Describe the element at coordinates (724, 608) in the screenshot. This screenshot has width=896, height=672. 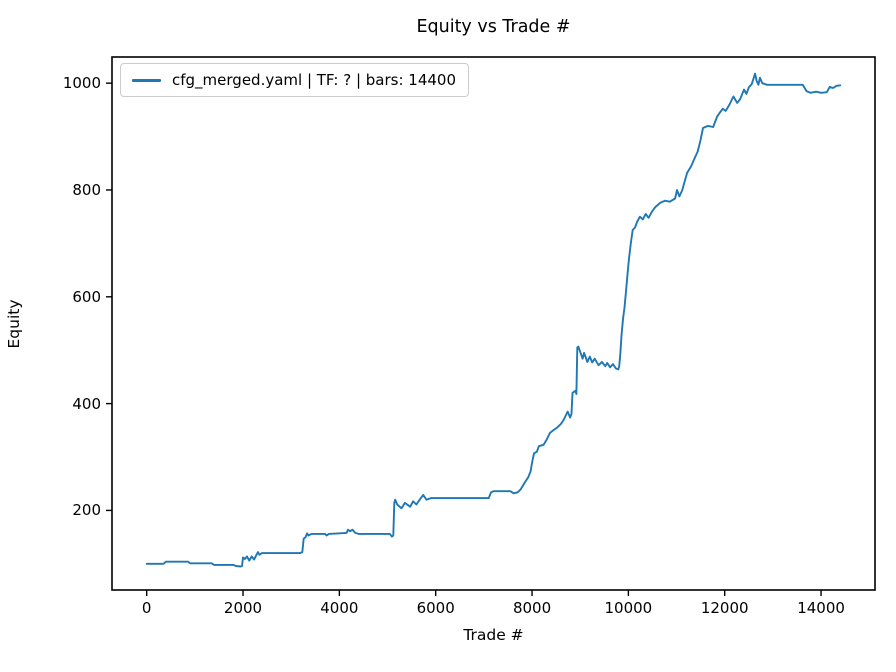
I see `x-tick-label: 12000` at that location.